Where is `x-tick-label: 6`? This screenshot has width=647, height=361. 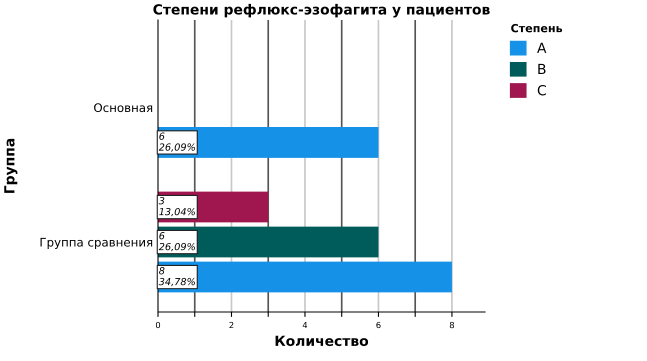
x-tick-label: 6 is located at coordinates (378, 325).